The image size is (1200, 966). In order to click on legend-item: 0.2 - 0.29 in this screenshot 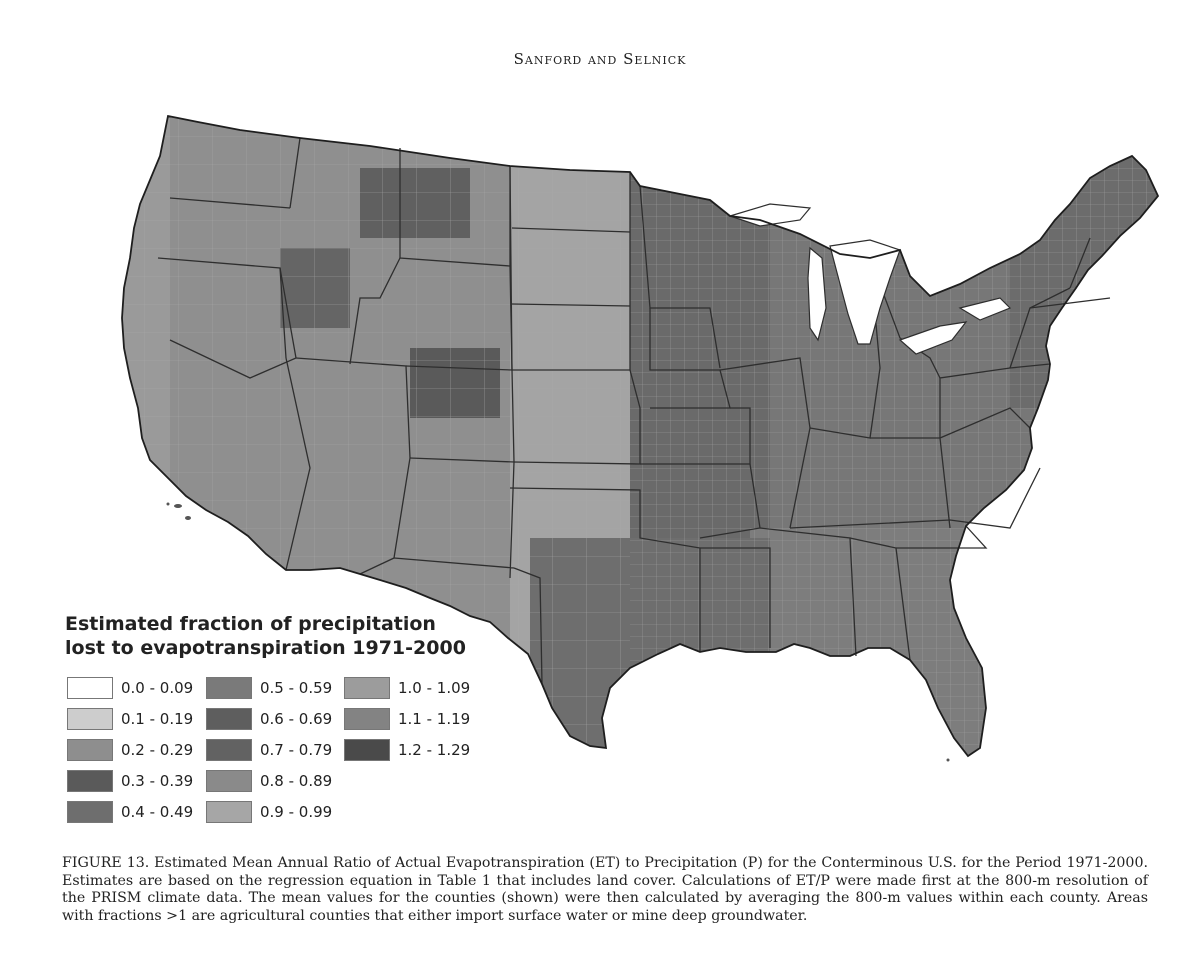, I will do `click(130, 750)`.